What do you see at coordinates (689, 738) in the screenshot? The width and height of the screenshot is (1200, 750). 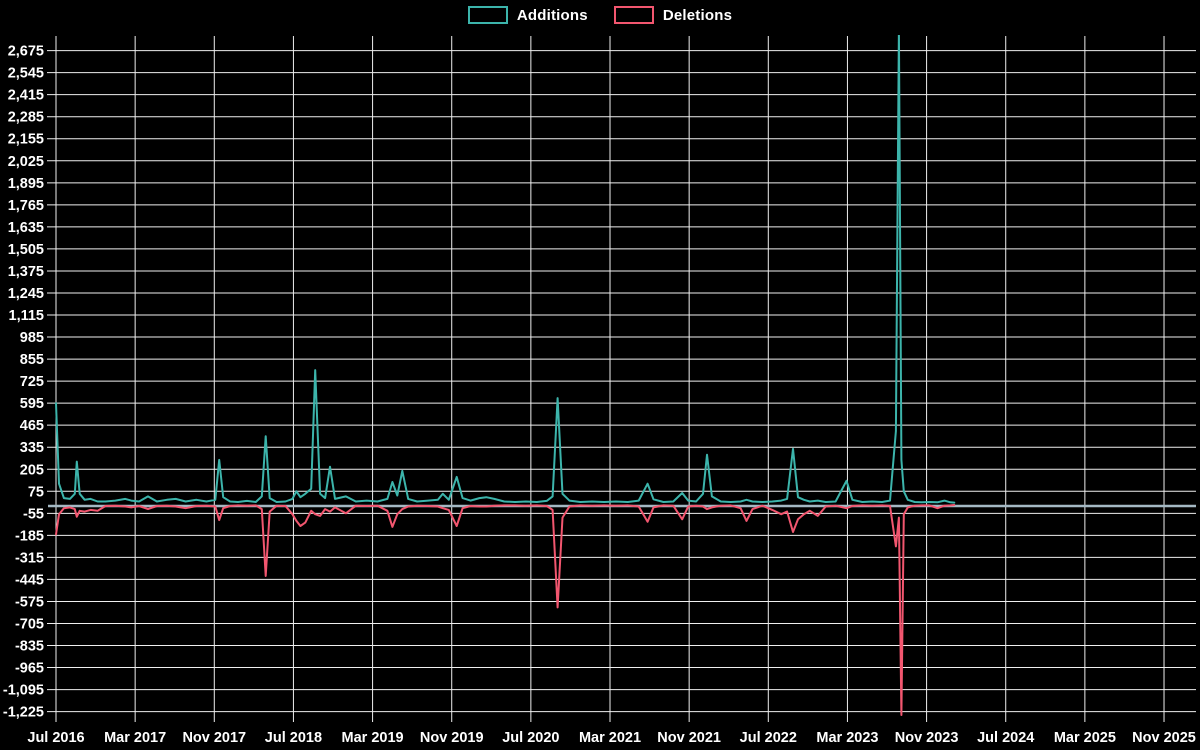 I see `x-tick-label: Nov 2021` at bounding box center [689, 738].